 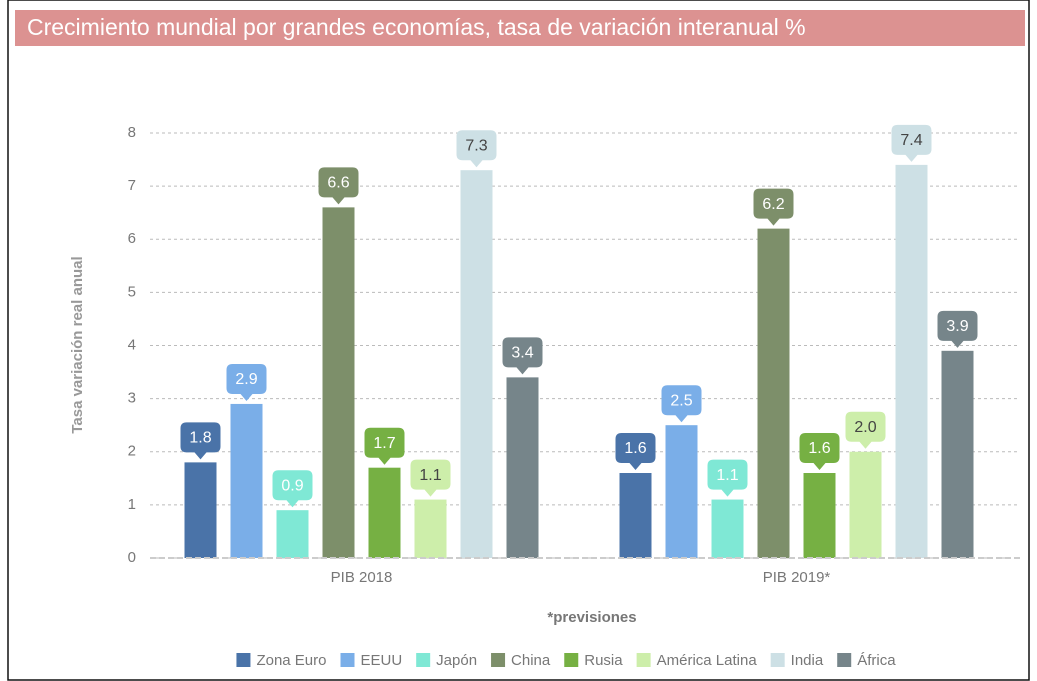 What do you see at coordinates (291, 660) in the screenshot?
I see `legend-label: Zona Euro` at bounding box center [291, 660].